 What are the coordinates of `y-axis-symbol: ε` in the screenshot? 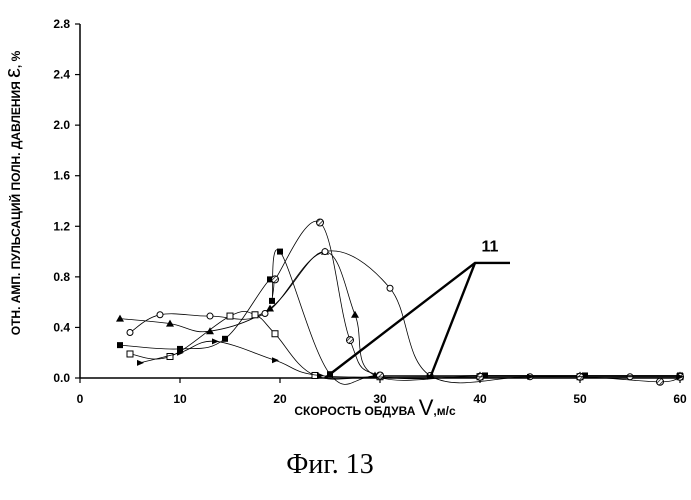 It's located at (12, 73).